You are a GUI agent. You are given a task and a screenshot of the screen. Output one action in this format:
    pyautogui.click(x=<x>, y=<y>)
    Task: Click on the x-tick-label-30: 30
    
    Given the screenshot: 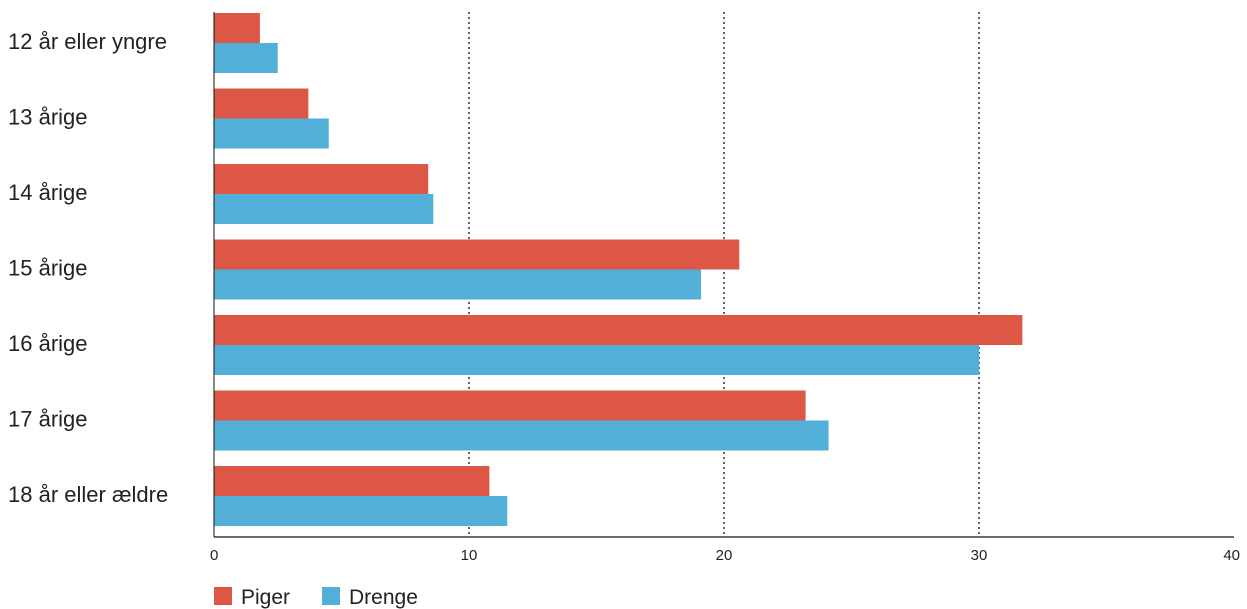 What is the action you would take?
    pyautogui.click(x=979, y=555)
    